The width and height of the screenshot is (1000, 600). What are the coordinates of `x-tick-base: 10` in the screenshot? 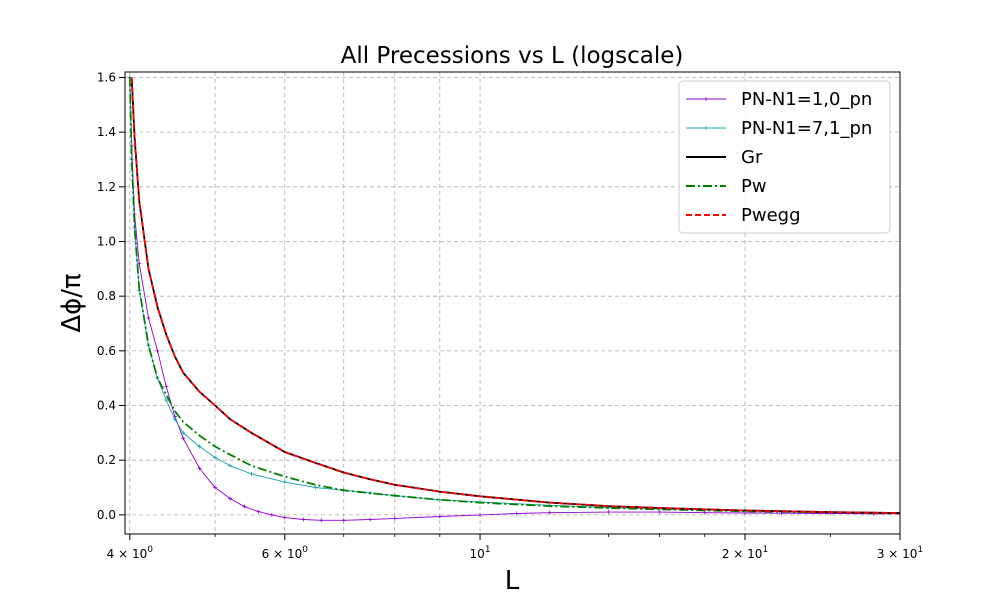 It's located at (477, 554).